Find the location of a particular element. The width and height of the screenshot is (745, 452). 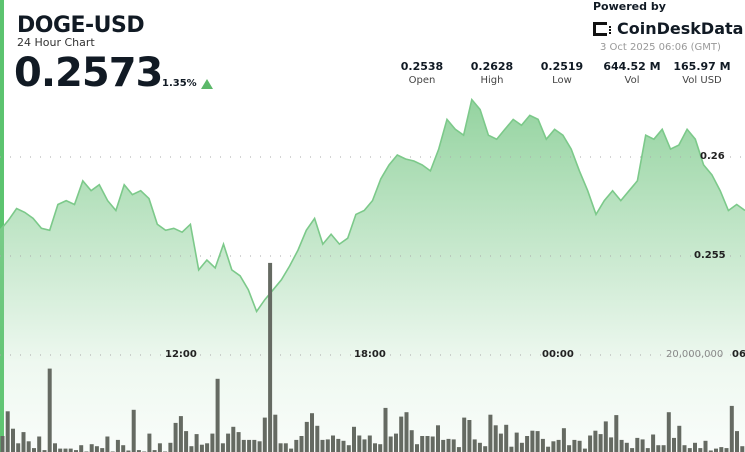

stat-label: Vol is located at coordinates (632, 80).